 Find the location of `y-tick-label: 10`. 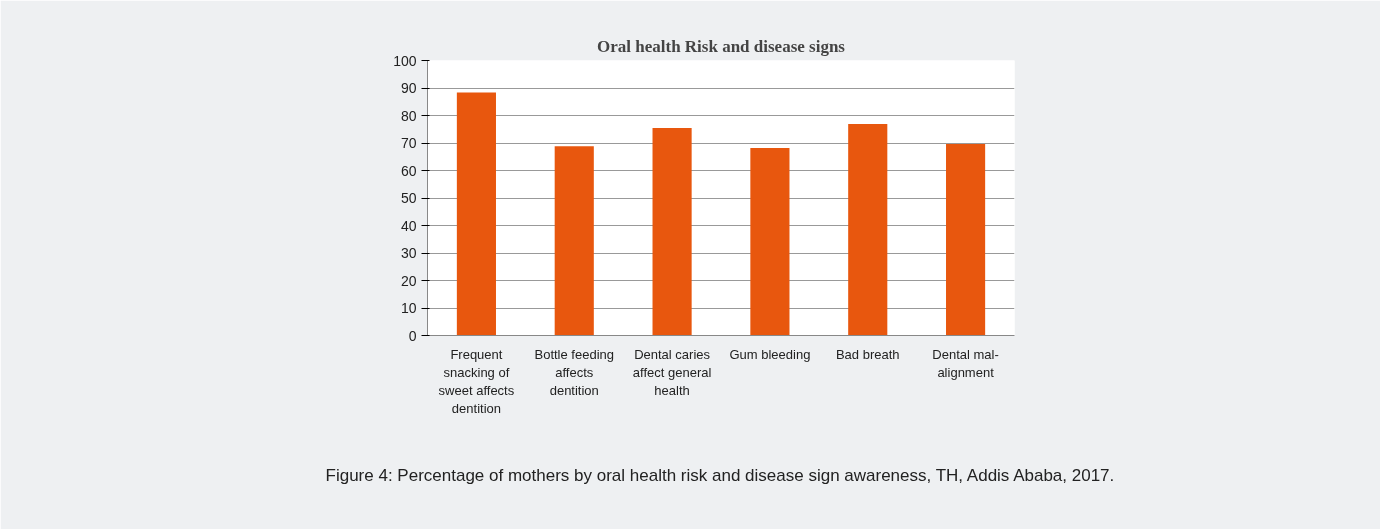

y-tick-label: 10 is located at coordinates (408, 308).